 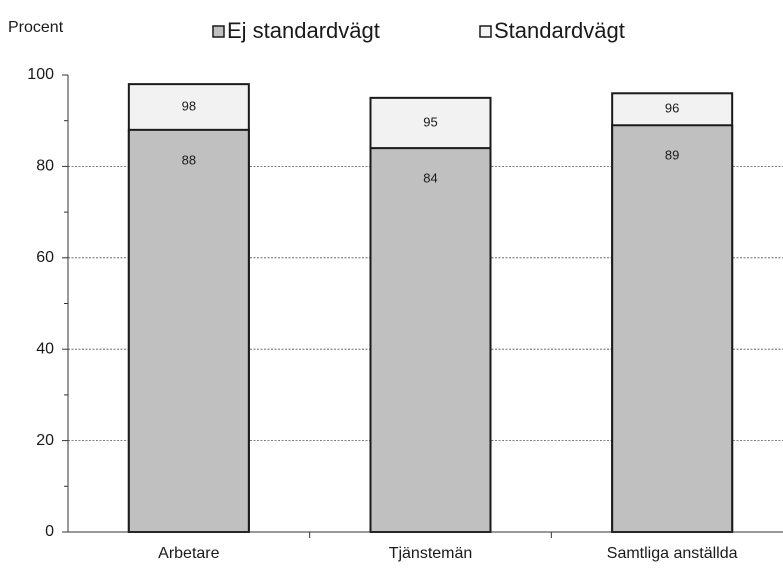 I want to click on value-label: 96, so click(x=672, y=108).